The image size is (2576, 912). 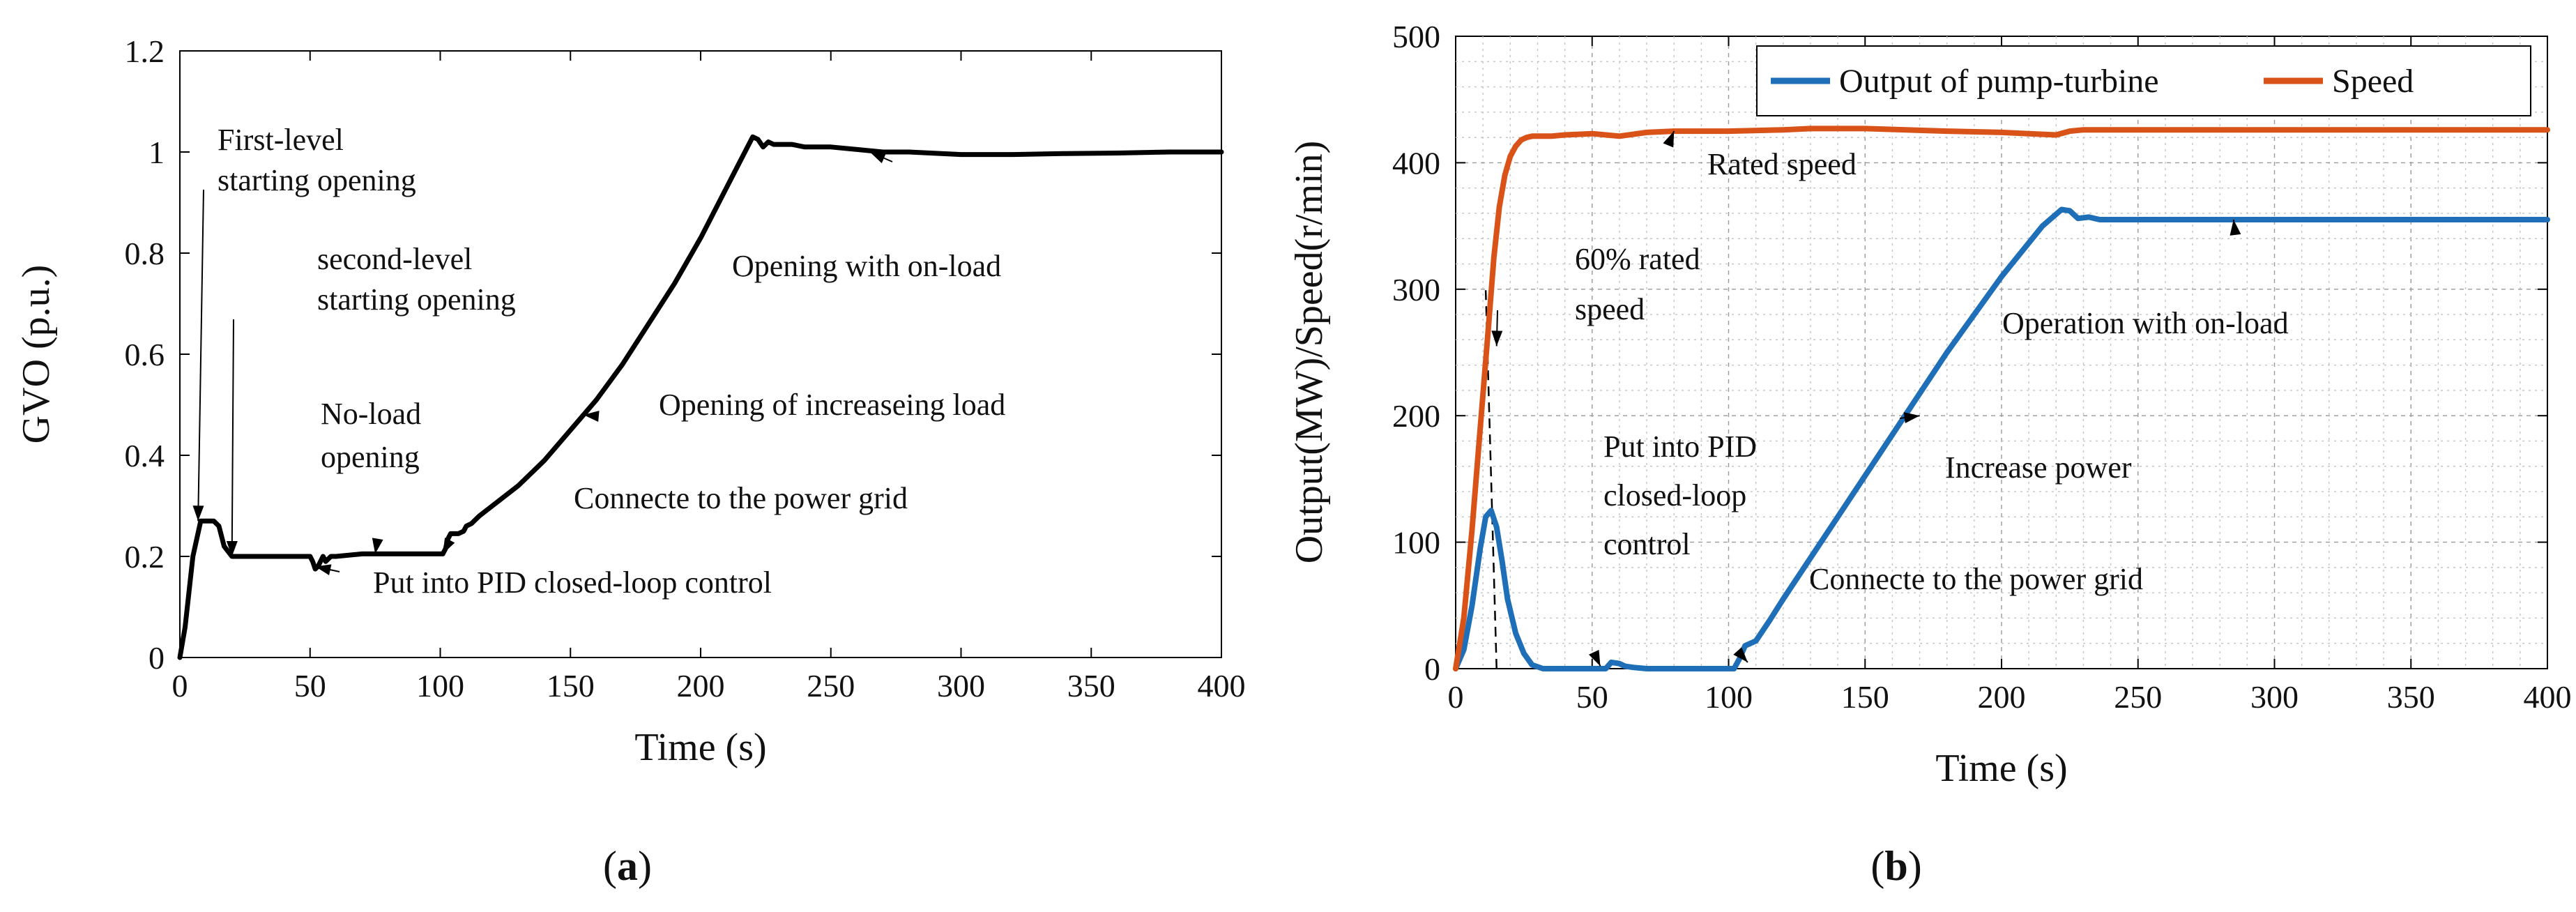 I want to click on annotation-label: Opening of increaseing load, so click(x=832, y=405).